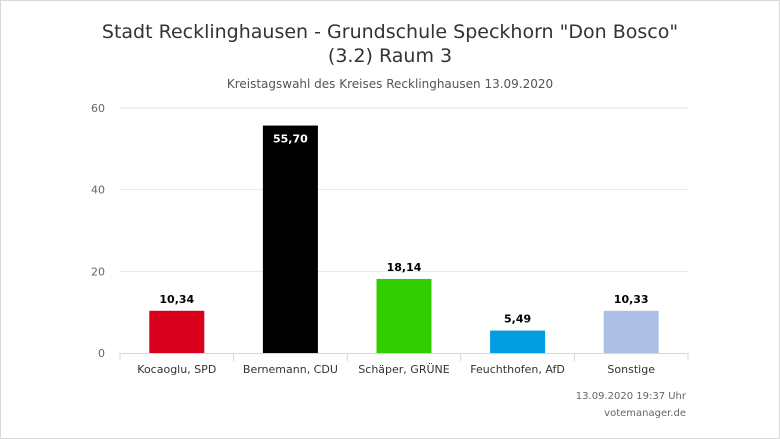 The width and height of the screenshot is (780, 439). Describe the element at coordinates (290, 369) in the screenshot. I see `x-tick-label: Bernemann, CDU` at that location.